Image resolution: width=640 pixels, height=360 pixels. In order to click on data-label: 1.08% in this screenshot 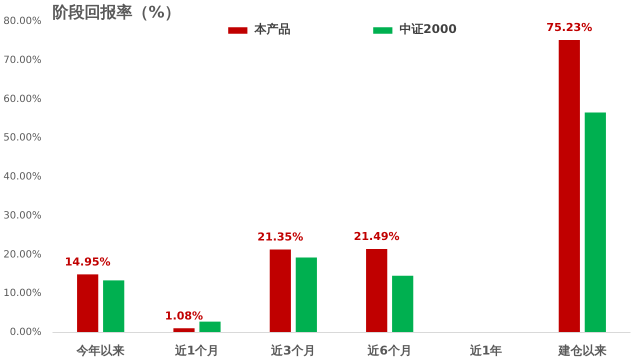, I will do `click(184, 315)`.